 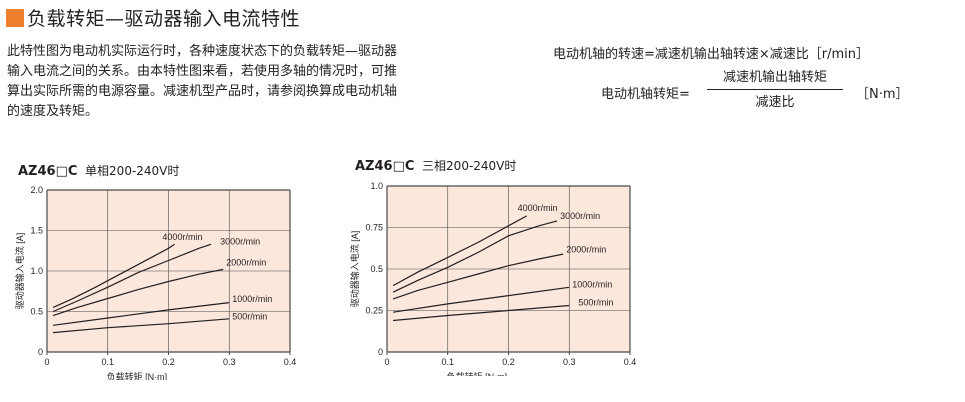 I want to click on chart2-header: AZ46□C 三相200-240V时, so click(x=435, y=165).